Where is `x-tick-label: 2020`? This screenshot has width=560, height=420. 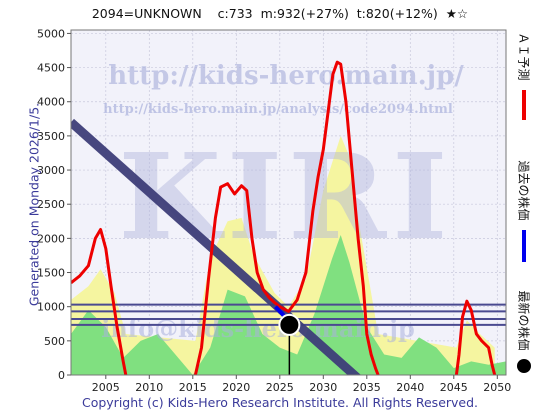 x-tick-label: 2020 is located at coordinates (236, 387).